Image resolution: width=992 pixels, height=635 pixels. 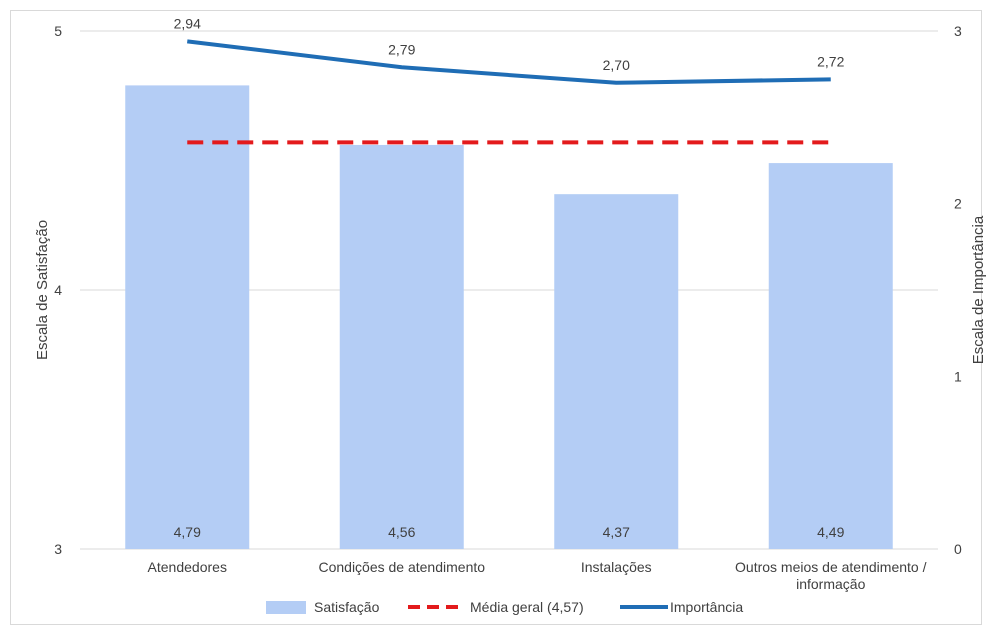 What do you see at coordinates (509, 62) in the screenshot?
I see `line-importancia` at bounding box center [509, 62].